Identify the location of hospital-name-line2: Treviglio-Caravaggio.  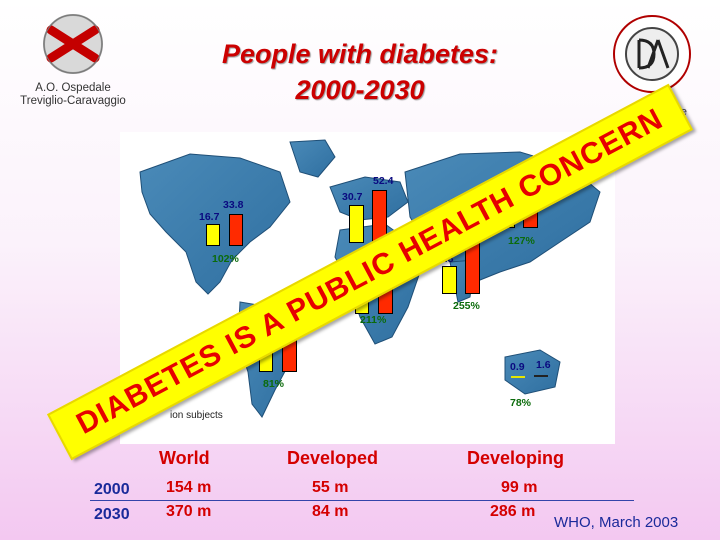
(73, 101).